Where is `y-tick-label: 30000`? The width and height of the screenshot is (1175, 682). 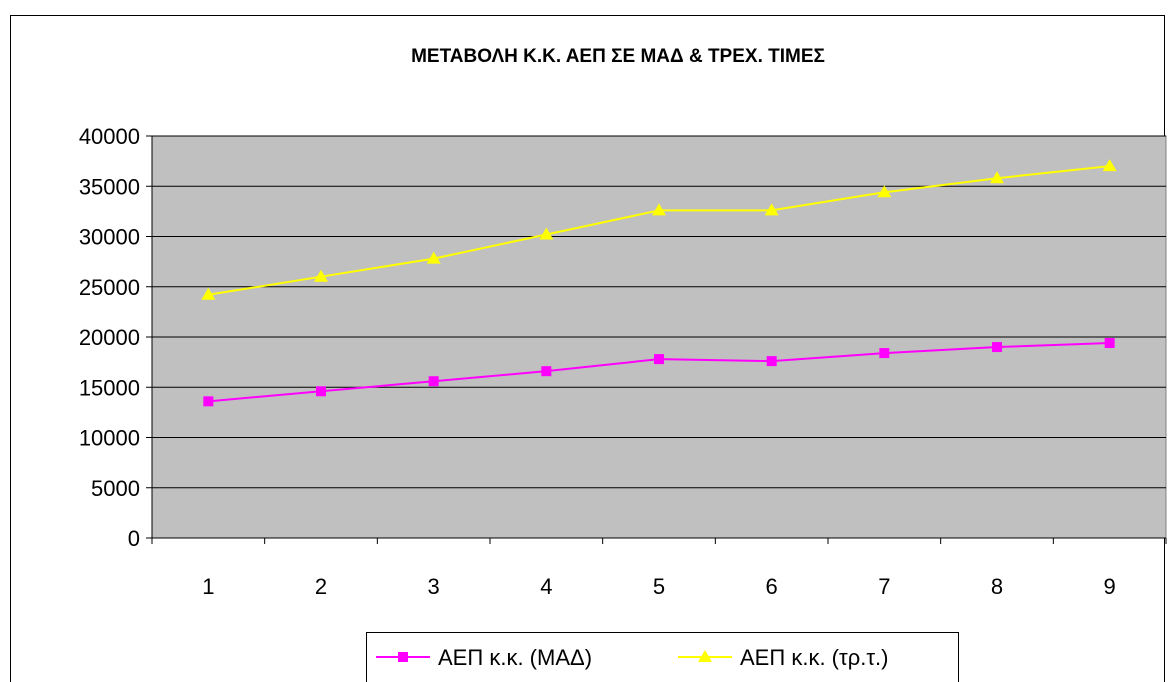 y-tick-label: 30000 is located at coordinates (109, 237).